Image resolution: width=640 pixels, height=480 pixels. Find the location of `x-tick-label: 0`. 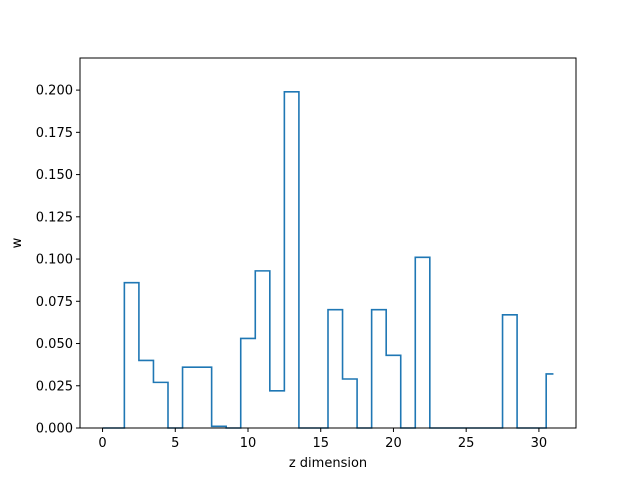

x-tick-label: 0 is located at coordinates (102, 443).